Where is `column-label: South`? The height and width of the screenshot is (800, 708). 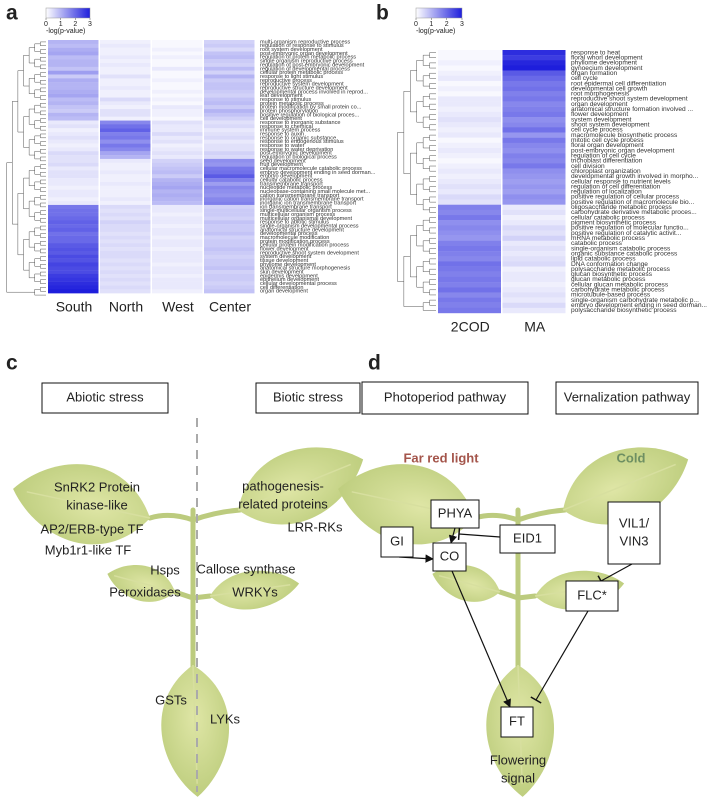 column-label: South is located at coordinates (74, 307).